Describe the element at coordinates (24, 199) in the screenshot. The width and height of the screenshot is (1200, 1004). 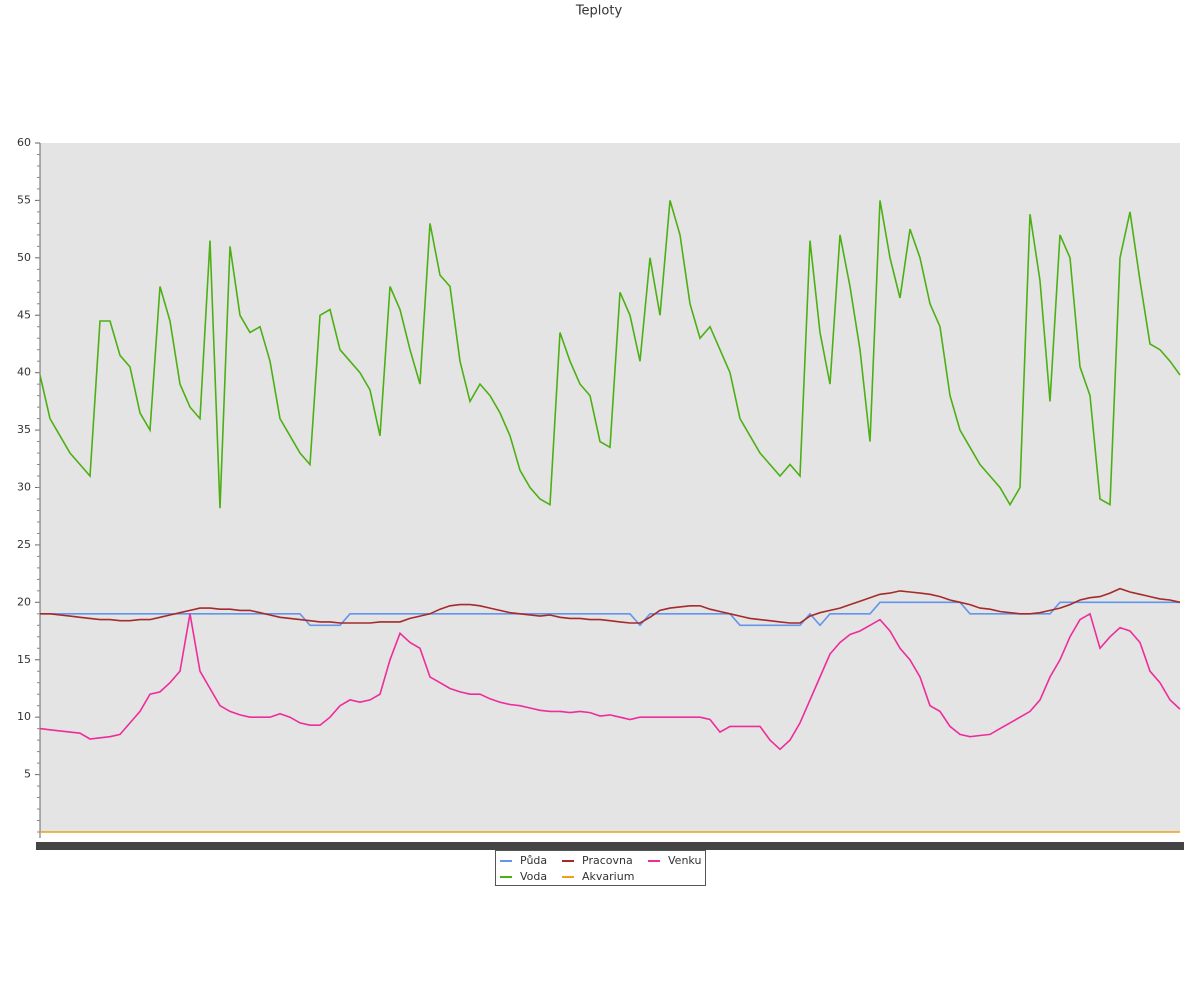
I see `y-tick-label: 55` at that location.